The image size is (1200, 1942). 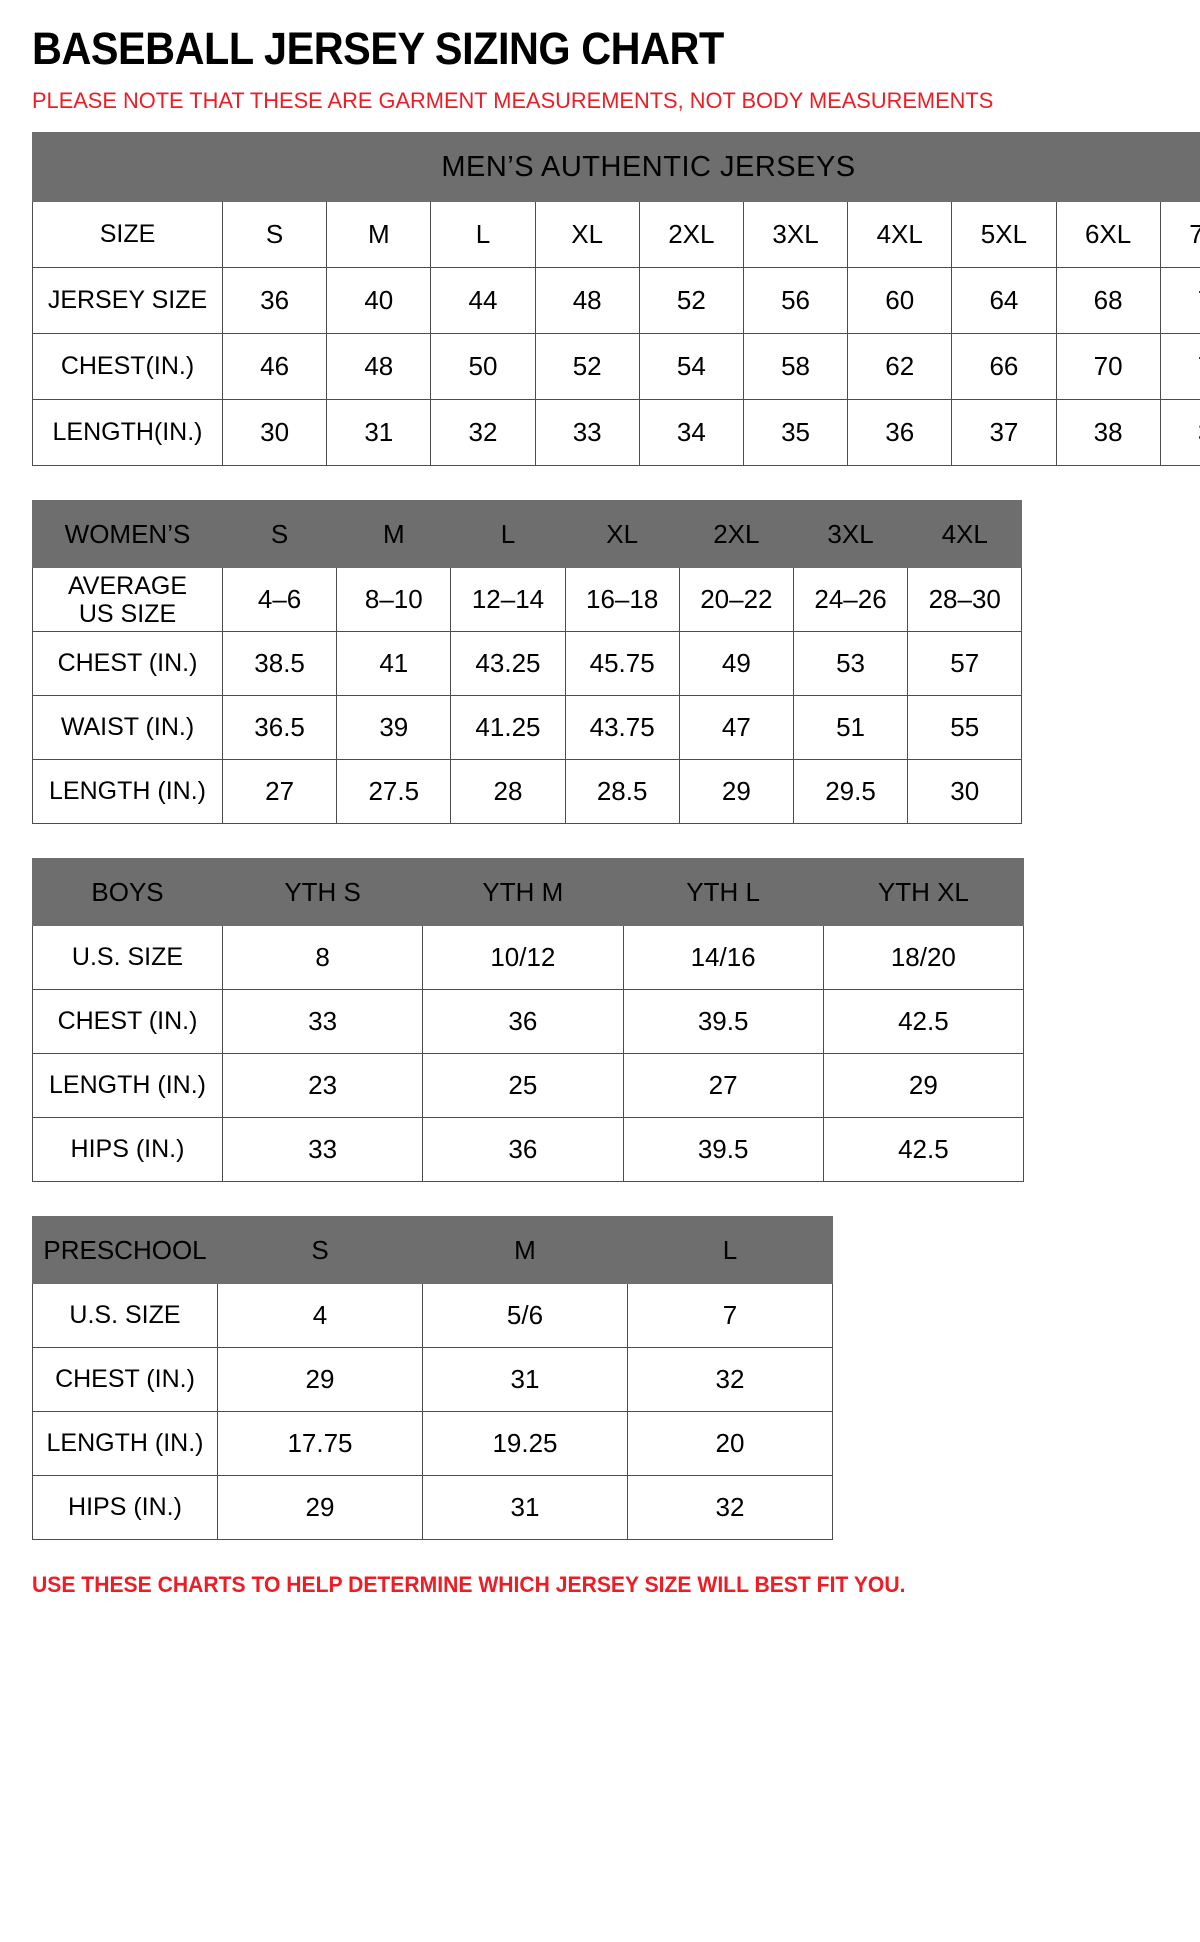 What do you see at coordinates (850, 728) in the screenshot?
I see `womens-cell: 51` at bounding box center [850, 728].